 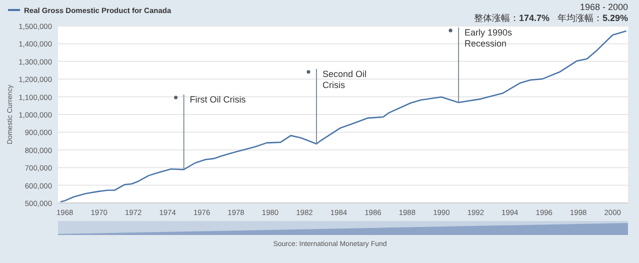 I want to click on text: 1968 - 2000, so click(x=604, y=7).